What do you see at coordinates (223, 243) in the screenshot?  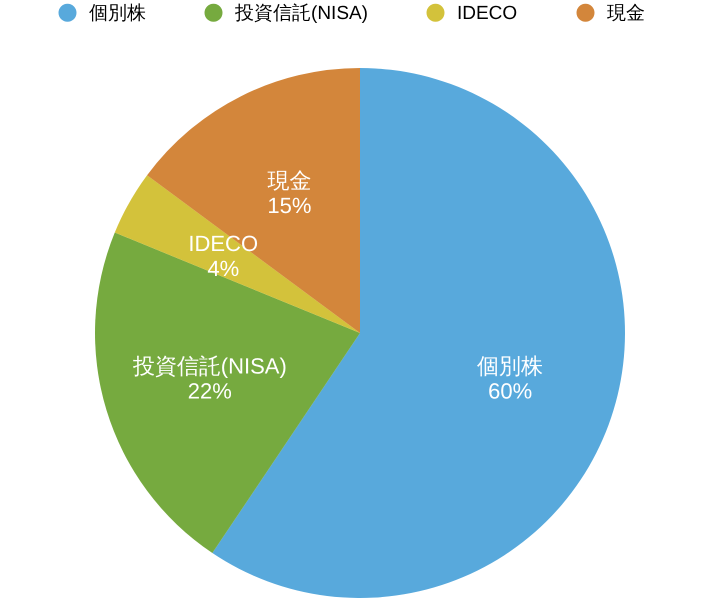 I see `slice-label: IDECO` at bounding box center [223, 243].